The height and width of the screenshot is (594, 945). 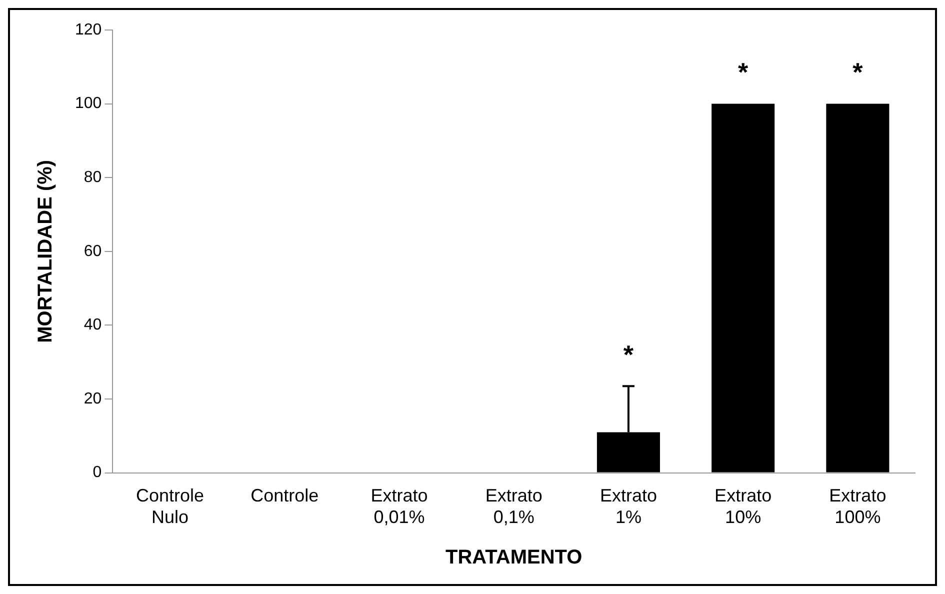 I want to click on y-axis-title: MORTALIDADE (%), so click(x=45, y=251).